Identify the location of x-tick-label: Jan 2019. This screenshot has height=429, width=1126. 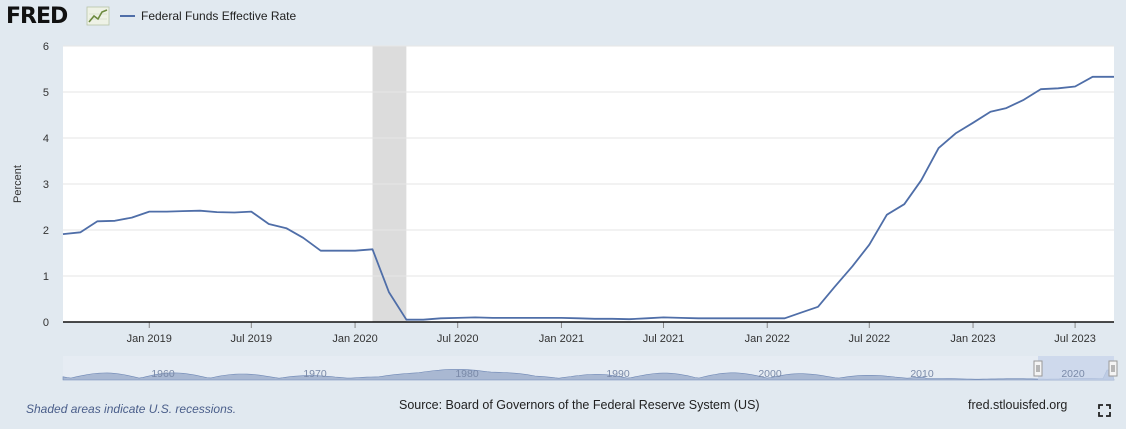
(149, 339).